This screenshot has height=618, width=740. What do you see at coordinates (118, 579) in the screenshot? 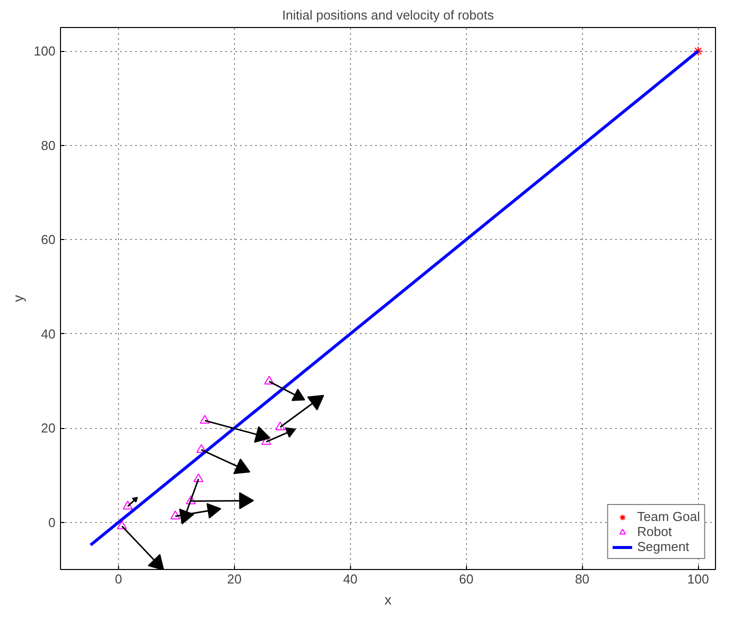
I see `x-tick-label: 0` at bounding box center [118, 579].